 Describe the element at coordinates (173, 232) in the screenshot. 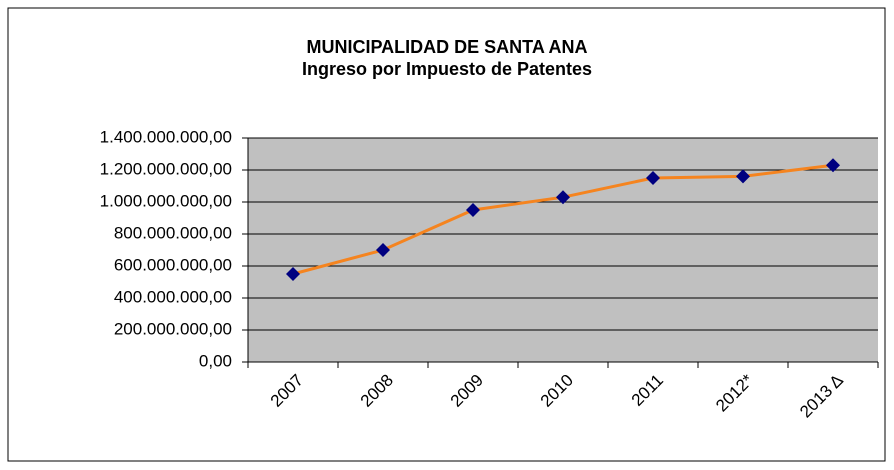

I see `y-tick-label: 800.000.000,00` at that location.